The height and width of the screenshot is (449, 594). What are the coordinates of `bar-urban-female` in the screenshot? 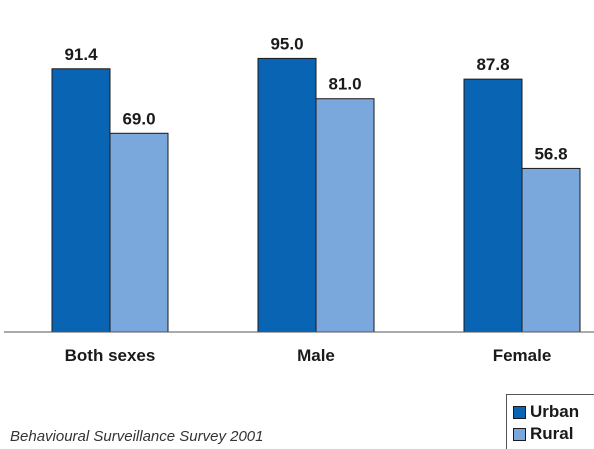 It's located at (493, 205).